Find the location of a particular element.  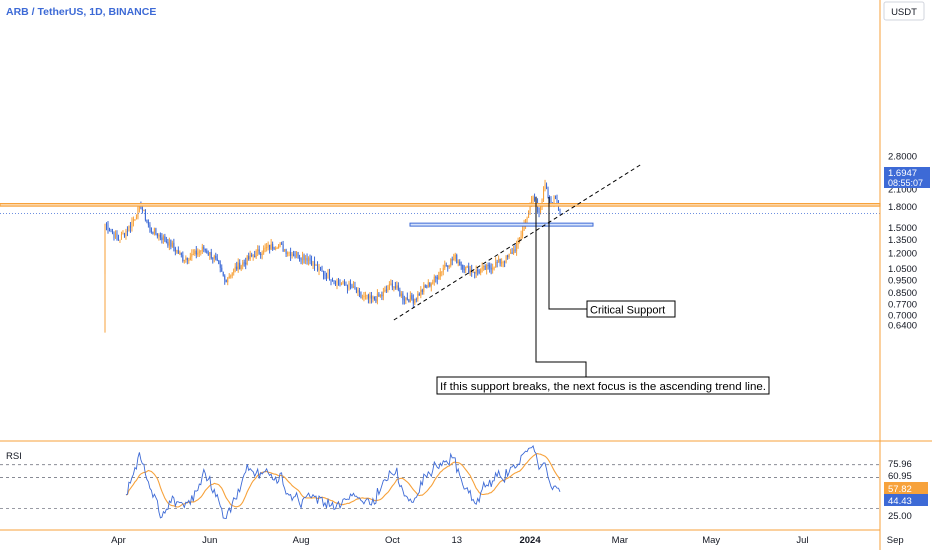

critical-support-leader is located at coordinates (567, 253).